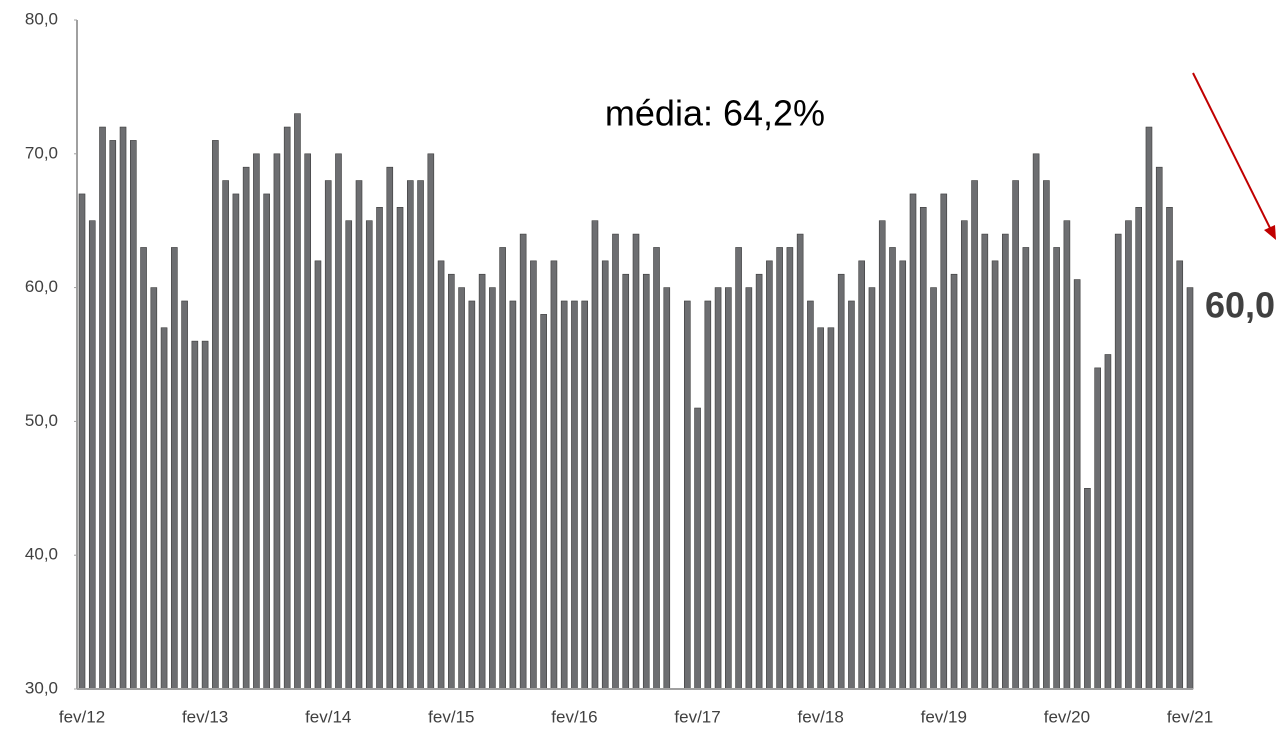 The width and height of the screenshot is (1283, 733). Describe the element at coordinates (41, 286) in the screenshot. I see `y-tick-label: 60,0` at that location.